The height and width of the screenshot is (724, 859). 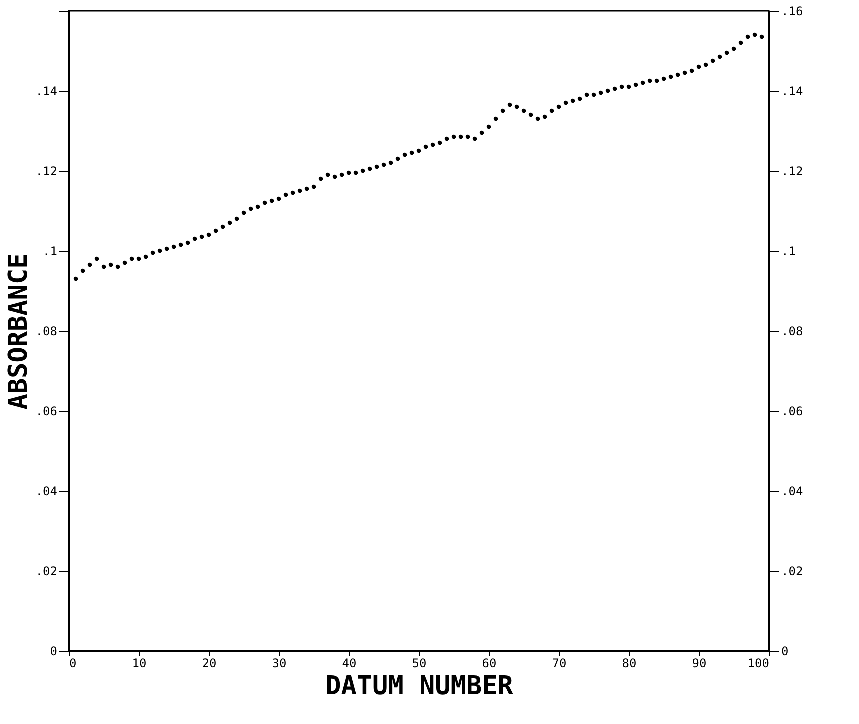 I want to click on x-tick-label: 60, so click(x=489, y=663).